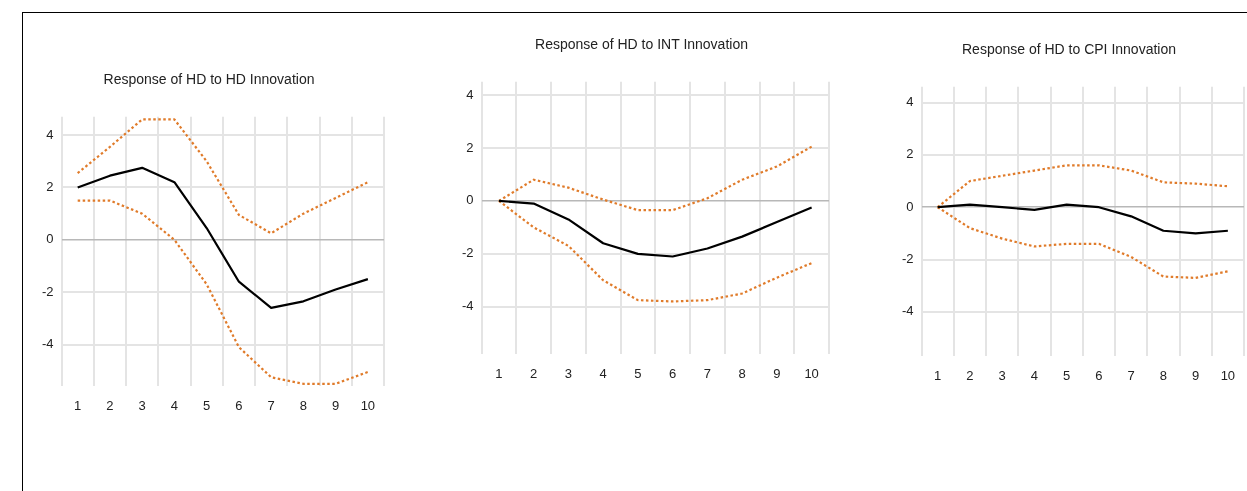  What do you see at coordinates (1069, 49) in the screenshot?
I see `chart-title: Response of HD to CPI Innovation` at bounding box center [1069, 49].